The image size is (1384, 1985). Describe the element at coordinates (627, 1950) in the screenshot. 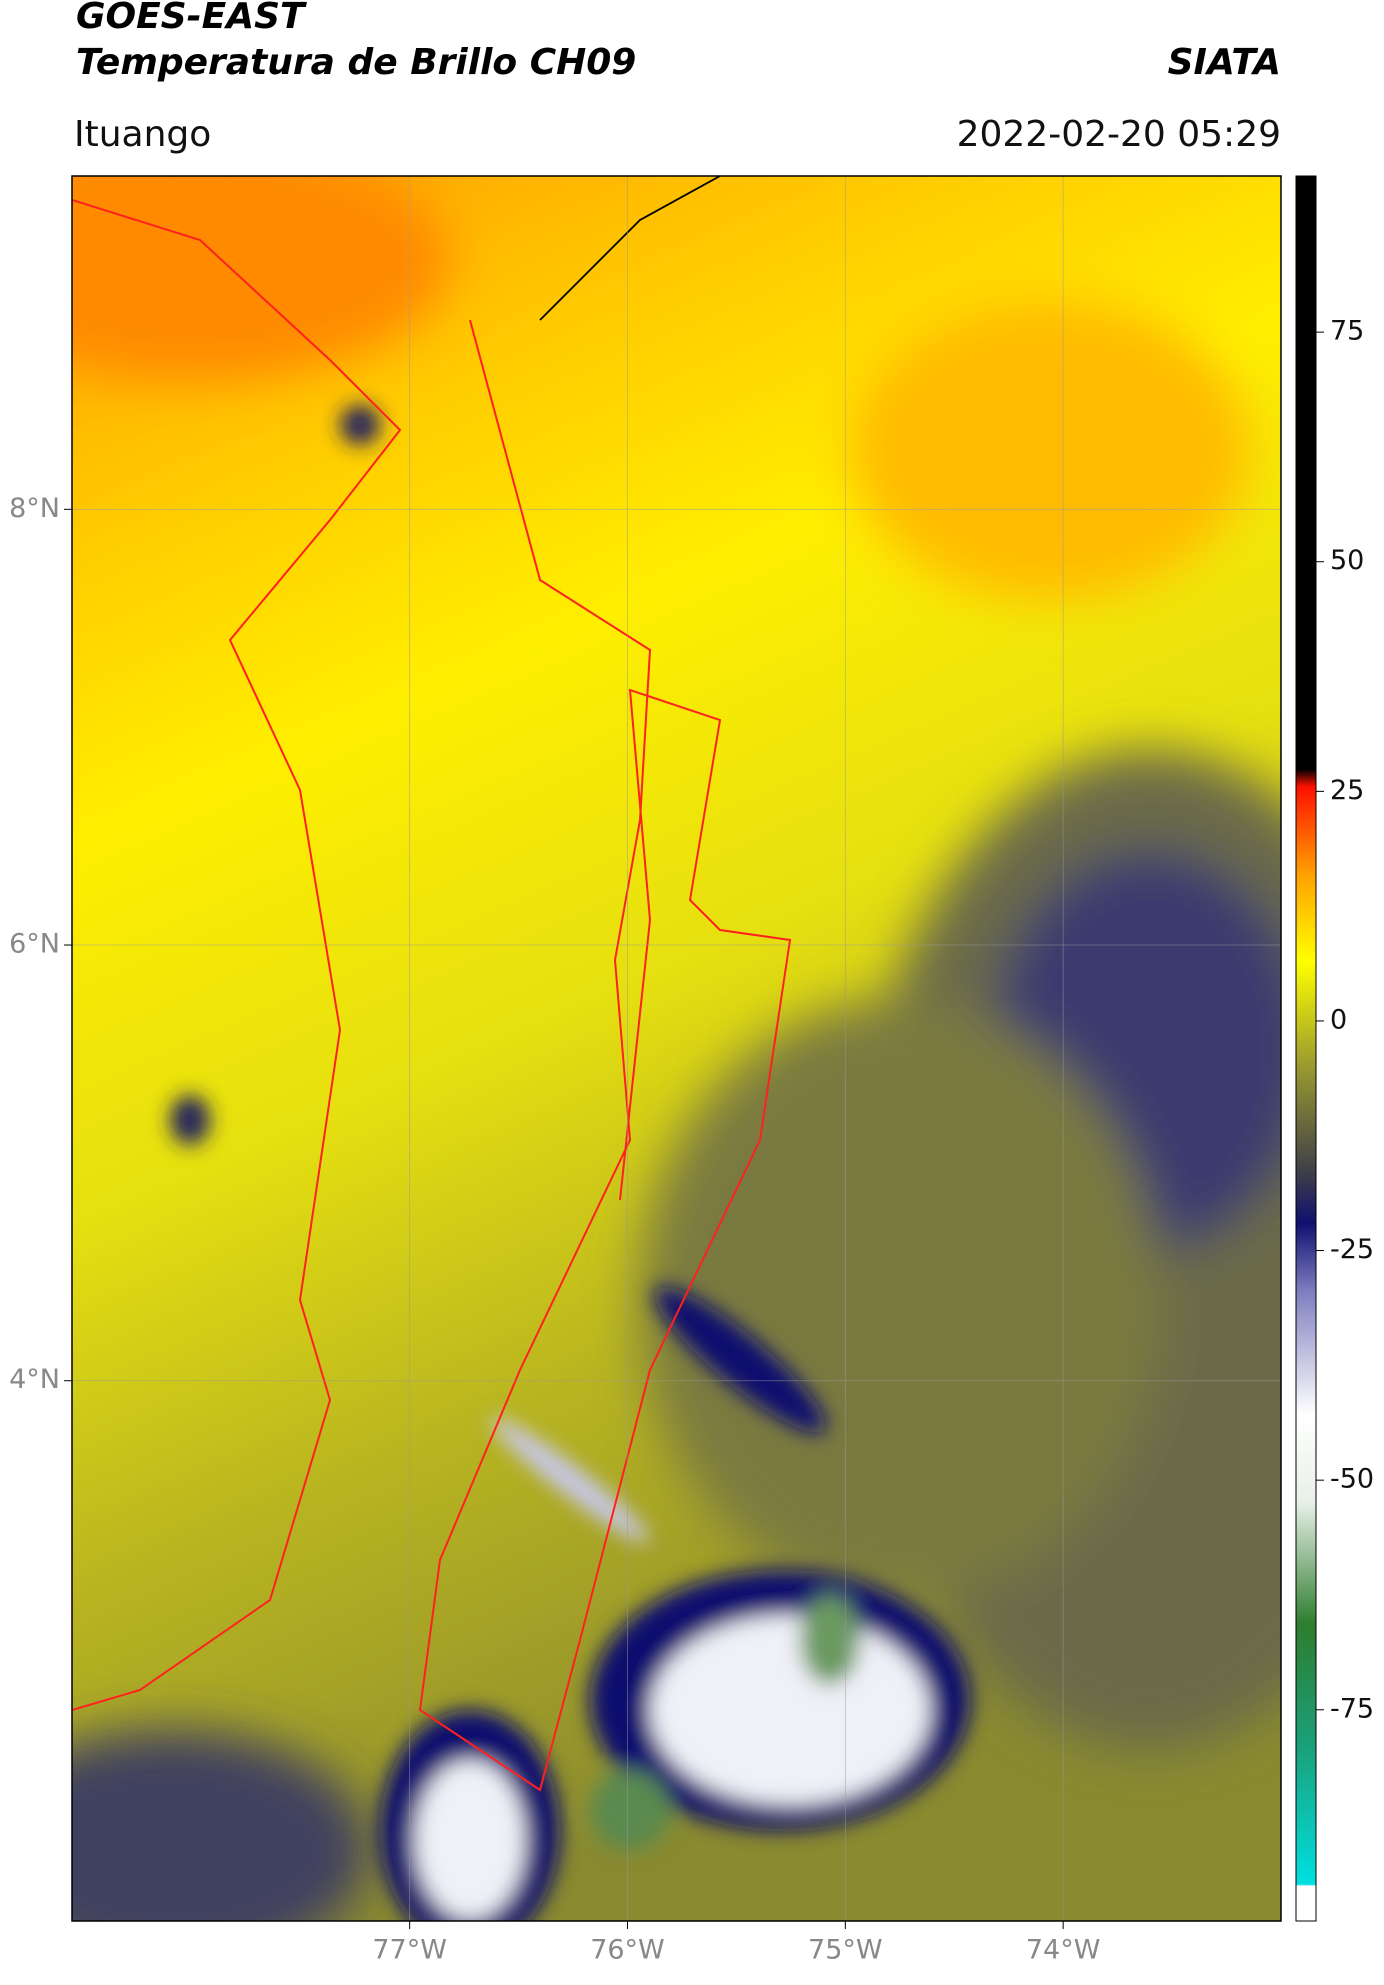

I see `x-tick-label: 76°W` at that location.